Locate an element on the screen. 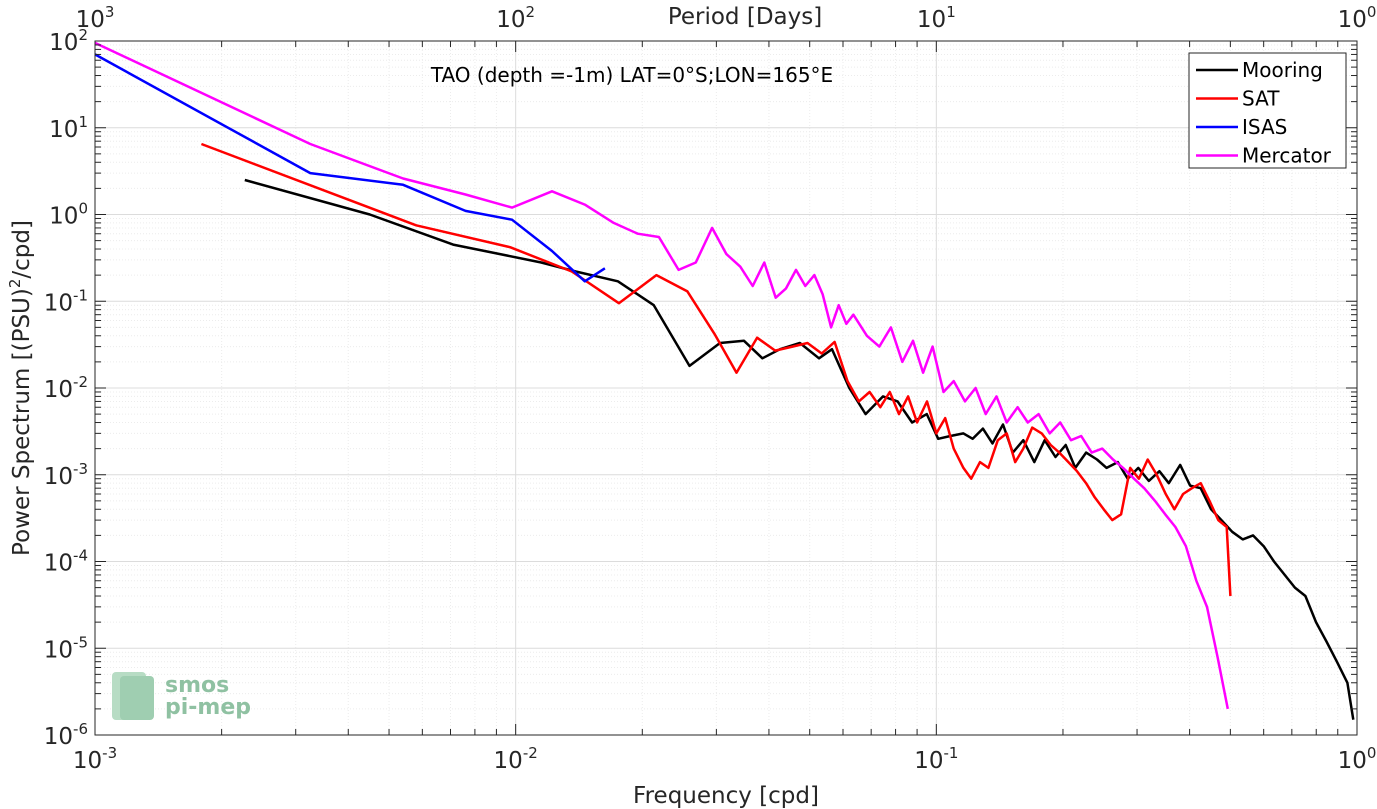  y-axis-title: Power Spectrum [(PSU)2/cpd] is located at coordinates (20, 388).